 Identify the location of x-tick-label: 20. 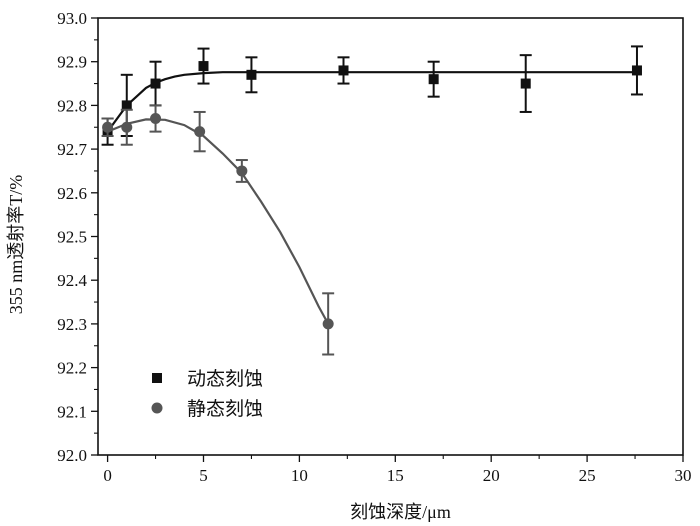
(491, 475).